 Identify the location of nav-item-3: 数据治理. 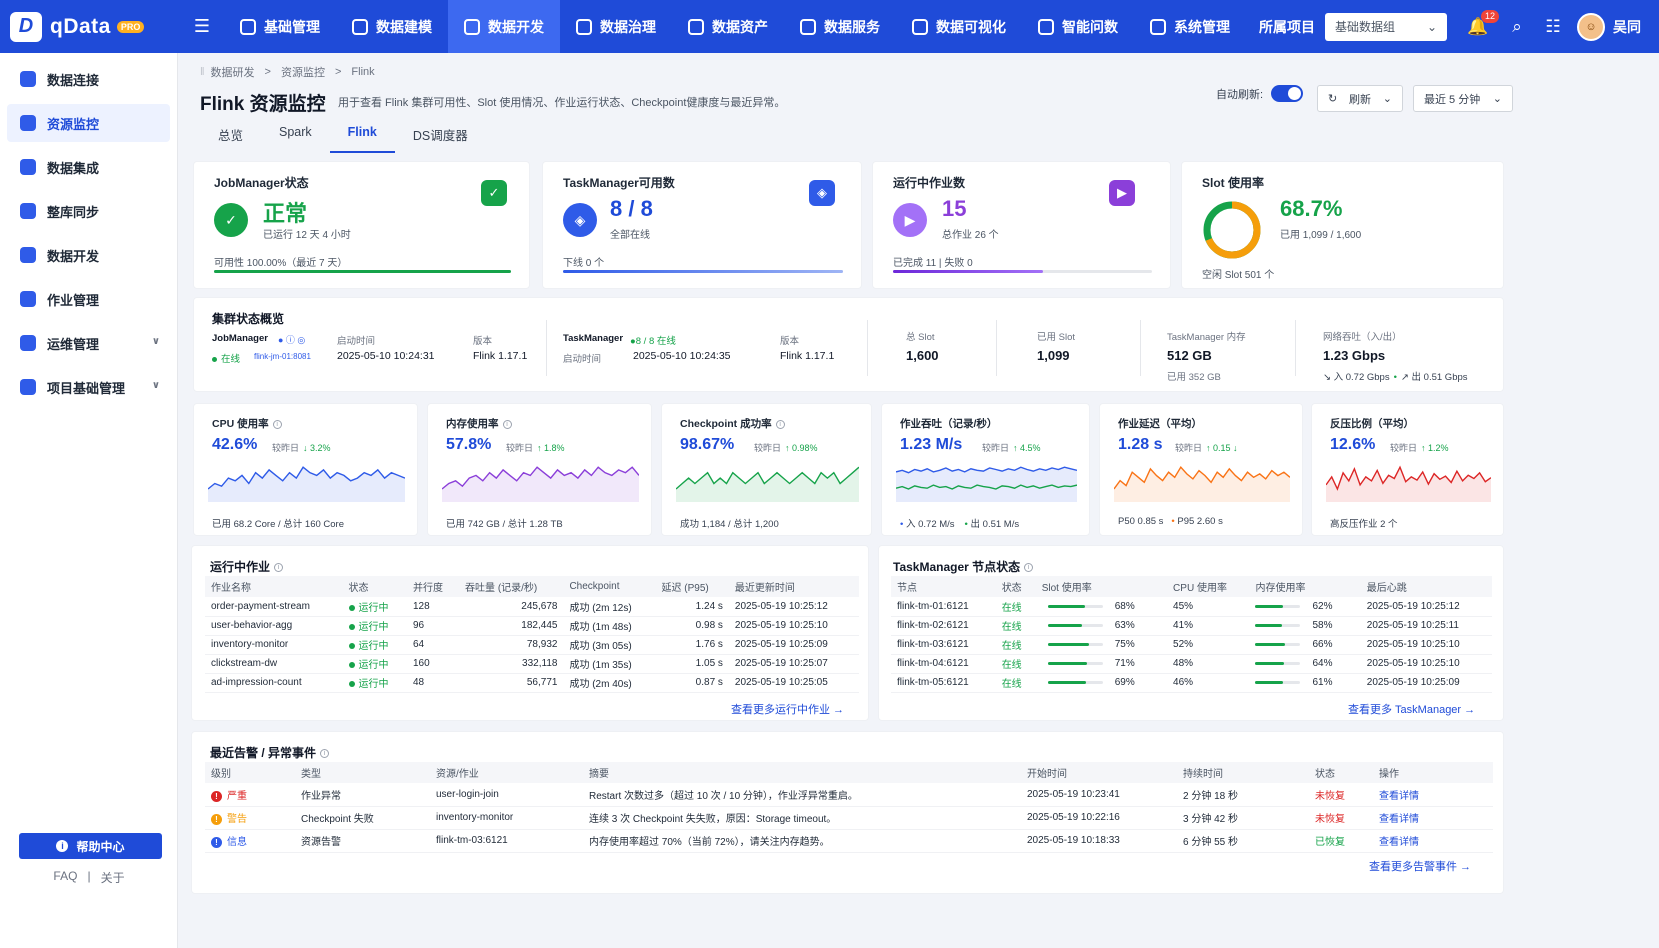
(616, 26).